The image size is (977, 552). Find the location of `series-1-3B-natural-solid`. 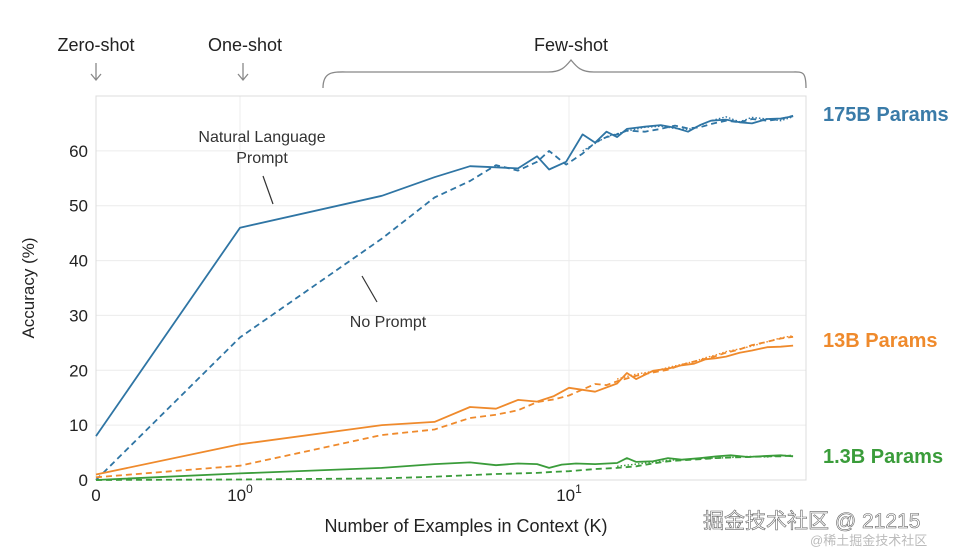

series-1-3B-natural-solid is located at coordinates (444, 467).